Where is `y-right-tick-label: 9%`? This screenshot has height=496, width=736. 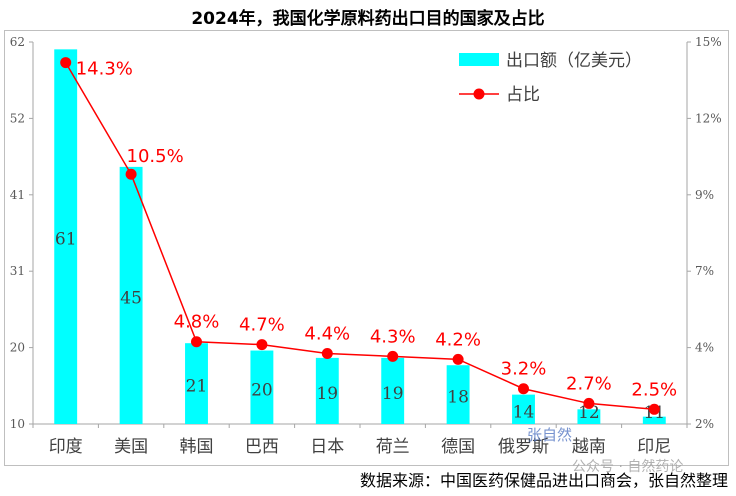 y-right-tick-label: 9% is located at coordinates (704, 195).